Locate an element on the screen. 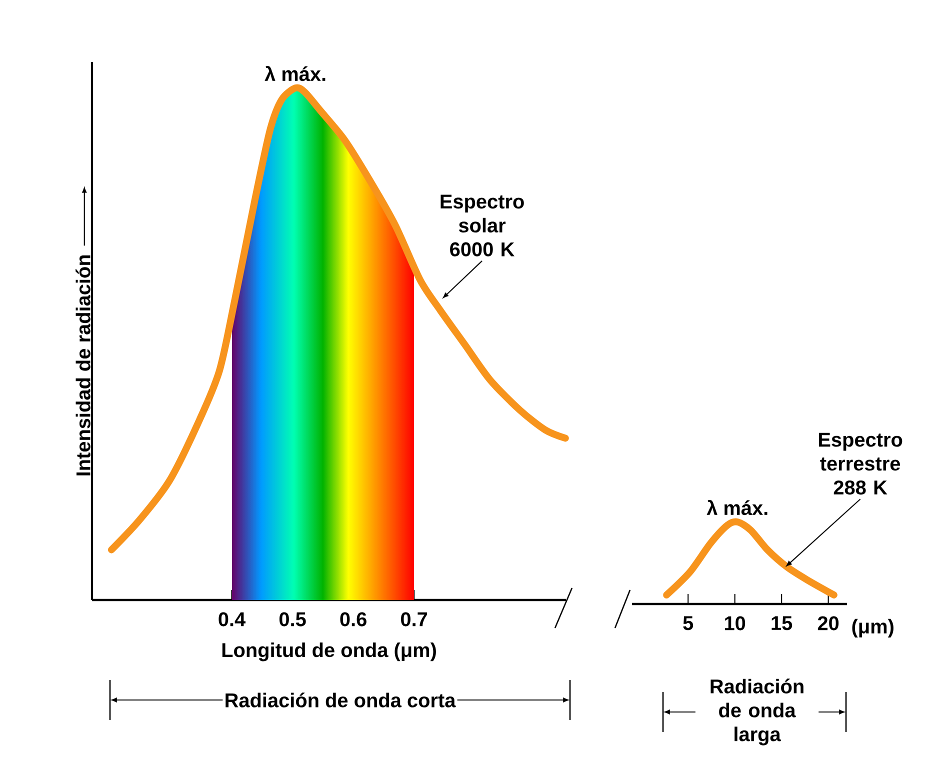  x-tick-label: 20 is located at coordinates (828, 623).